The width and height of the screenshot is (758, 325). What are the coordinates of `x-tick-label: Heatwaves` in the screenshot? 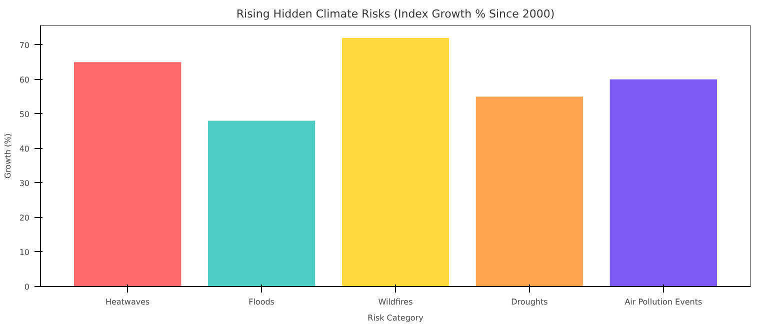 It's located at (127, 302).